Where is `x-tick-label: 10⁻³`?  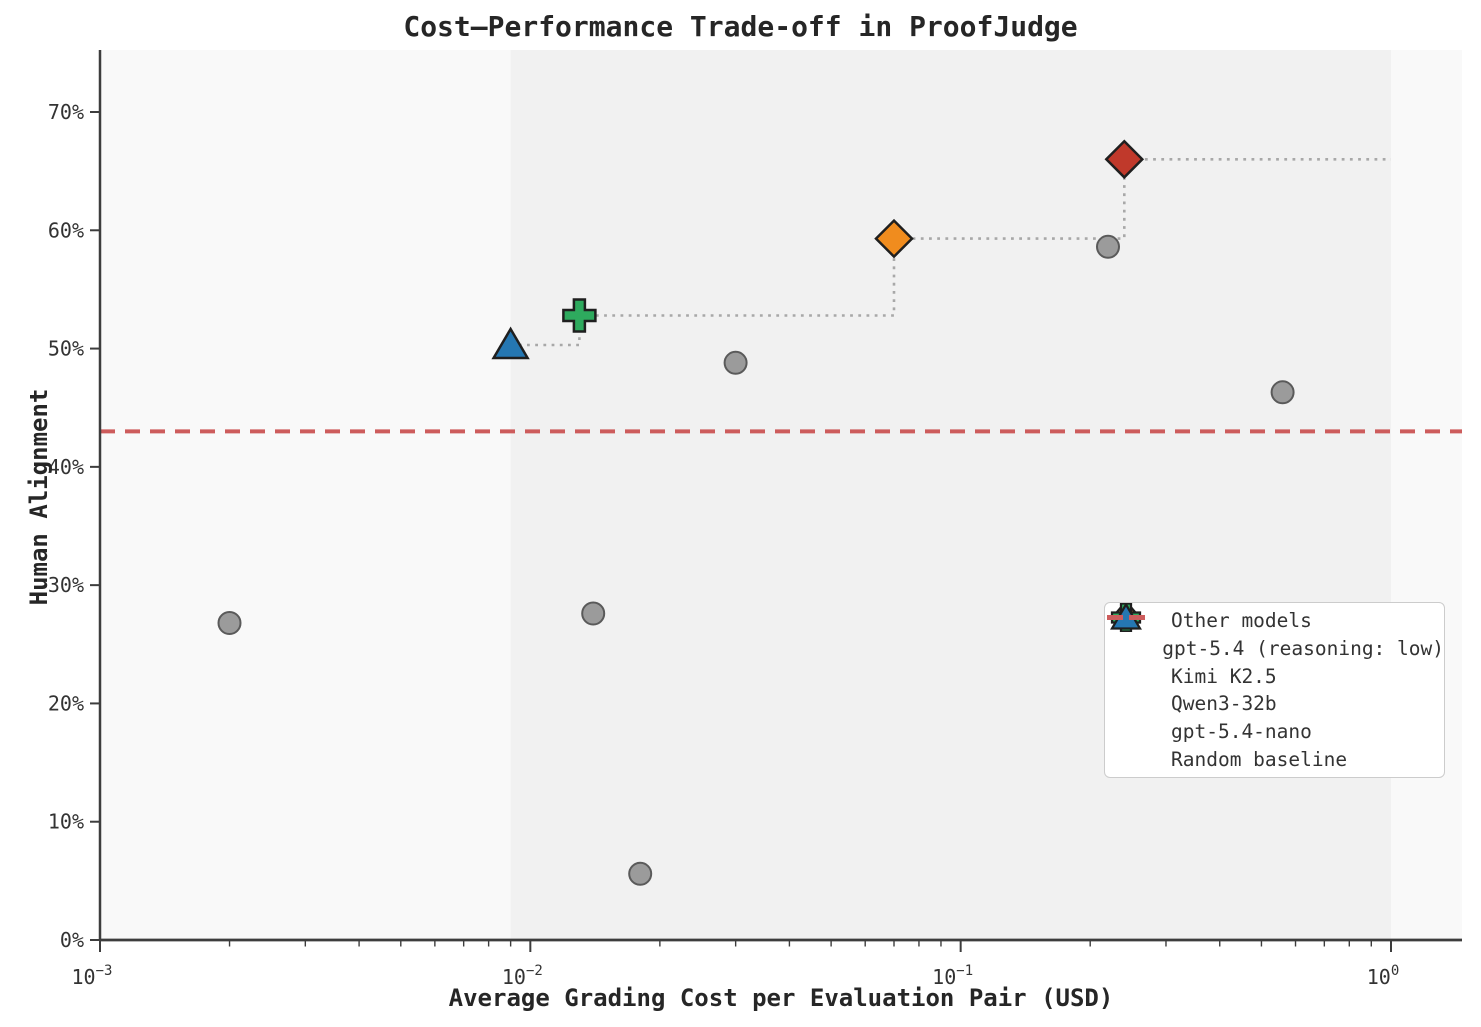 x-tick-label: 10⁻³ is located at coordinates (92, 976).